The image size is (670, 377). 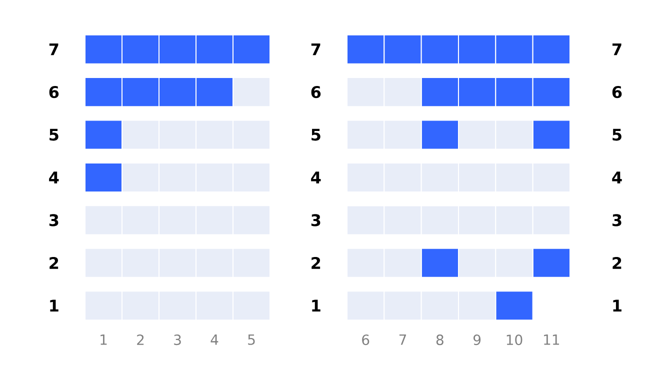 What do you see at coordinates (617, 262) in the screenshot?
I see `y2-tick-label: 2` at bounding box center [617, 262].